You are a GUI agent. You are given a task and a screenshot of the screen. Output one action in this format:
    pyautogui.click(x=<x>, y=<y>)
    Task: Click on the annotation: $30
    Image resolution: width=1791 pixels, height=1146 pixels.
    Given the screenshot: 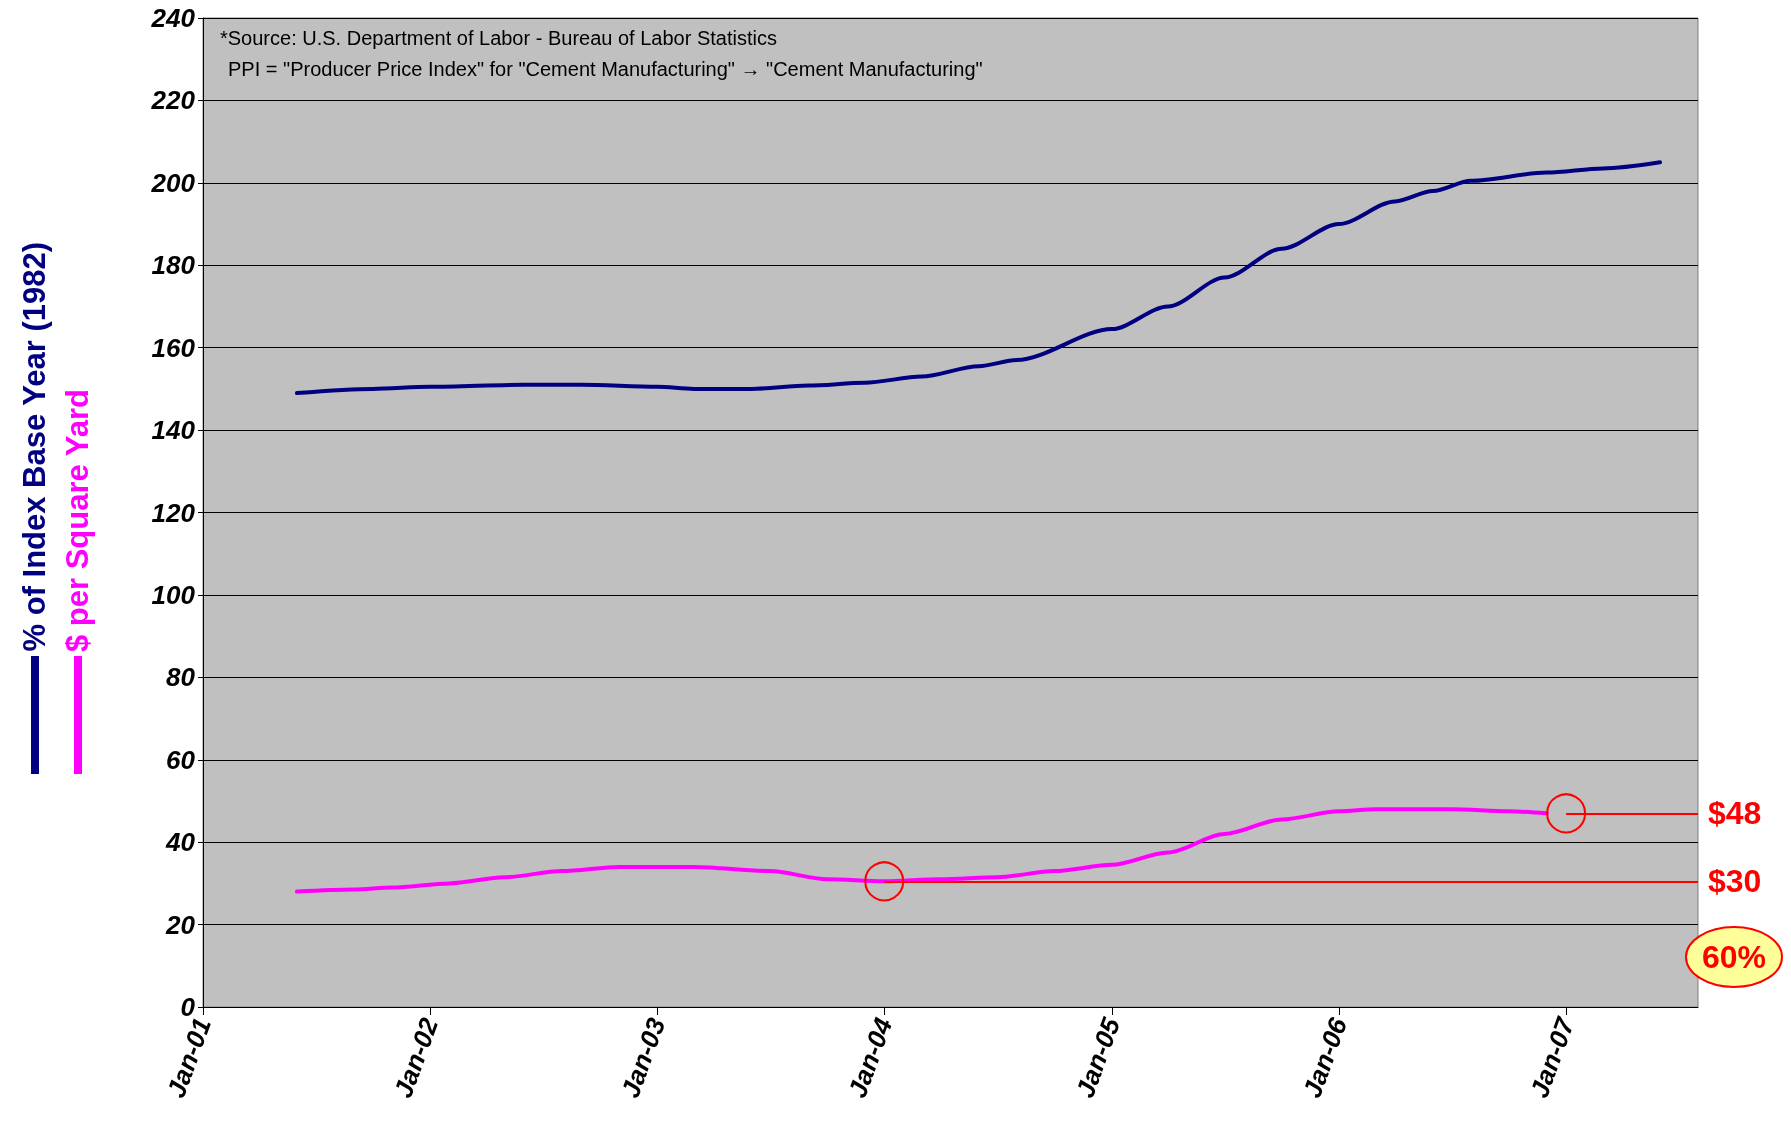 What is the action you would take?
    pyautogui.click(x=1735, y=881)
    